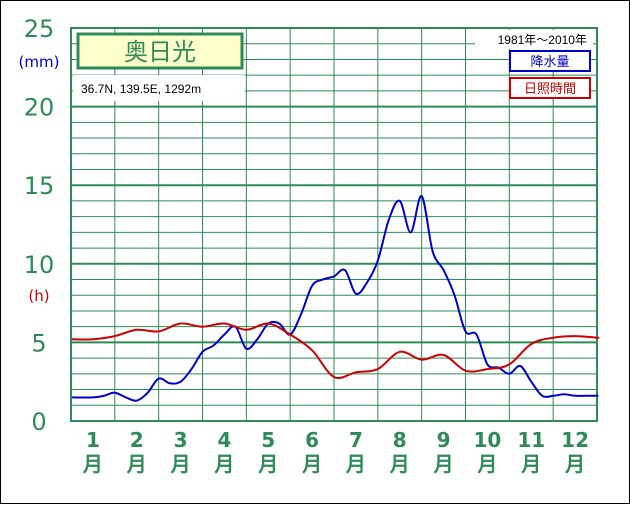 The image size is (630, 505). What do you see at coordinates (39, 265) in the screenshot?
I see `y-tick-label: 10` at bounding box center [39, 265].